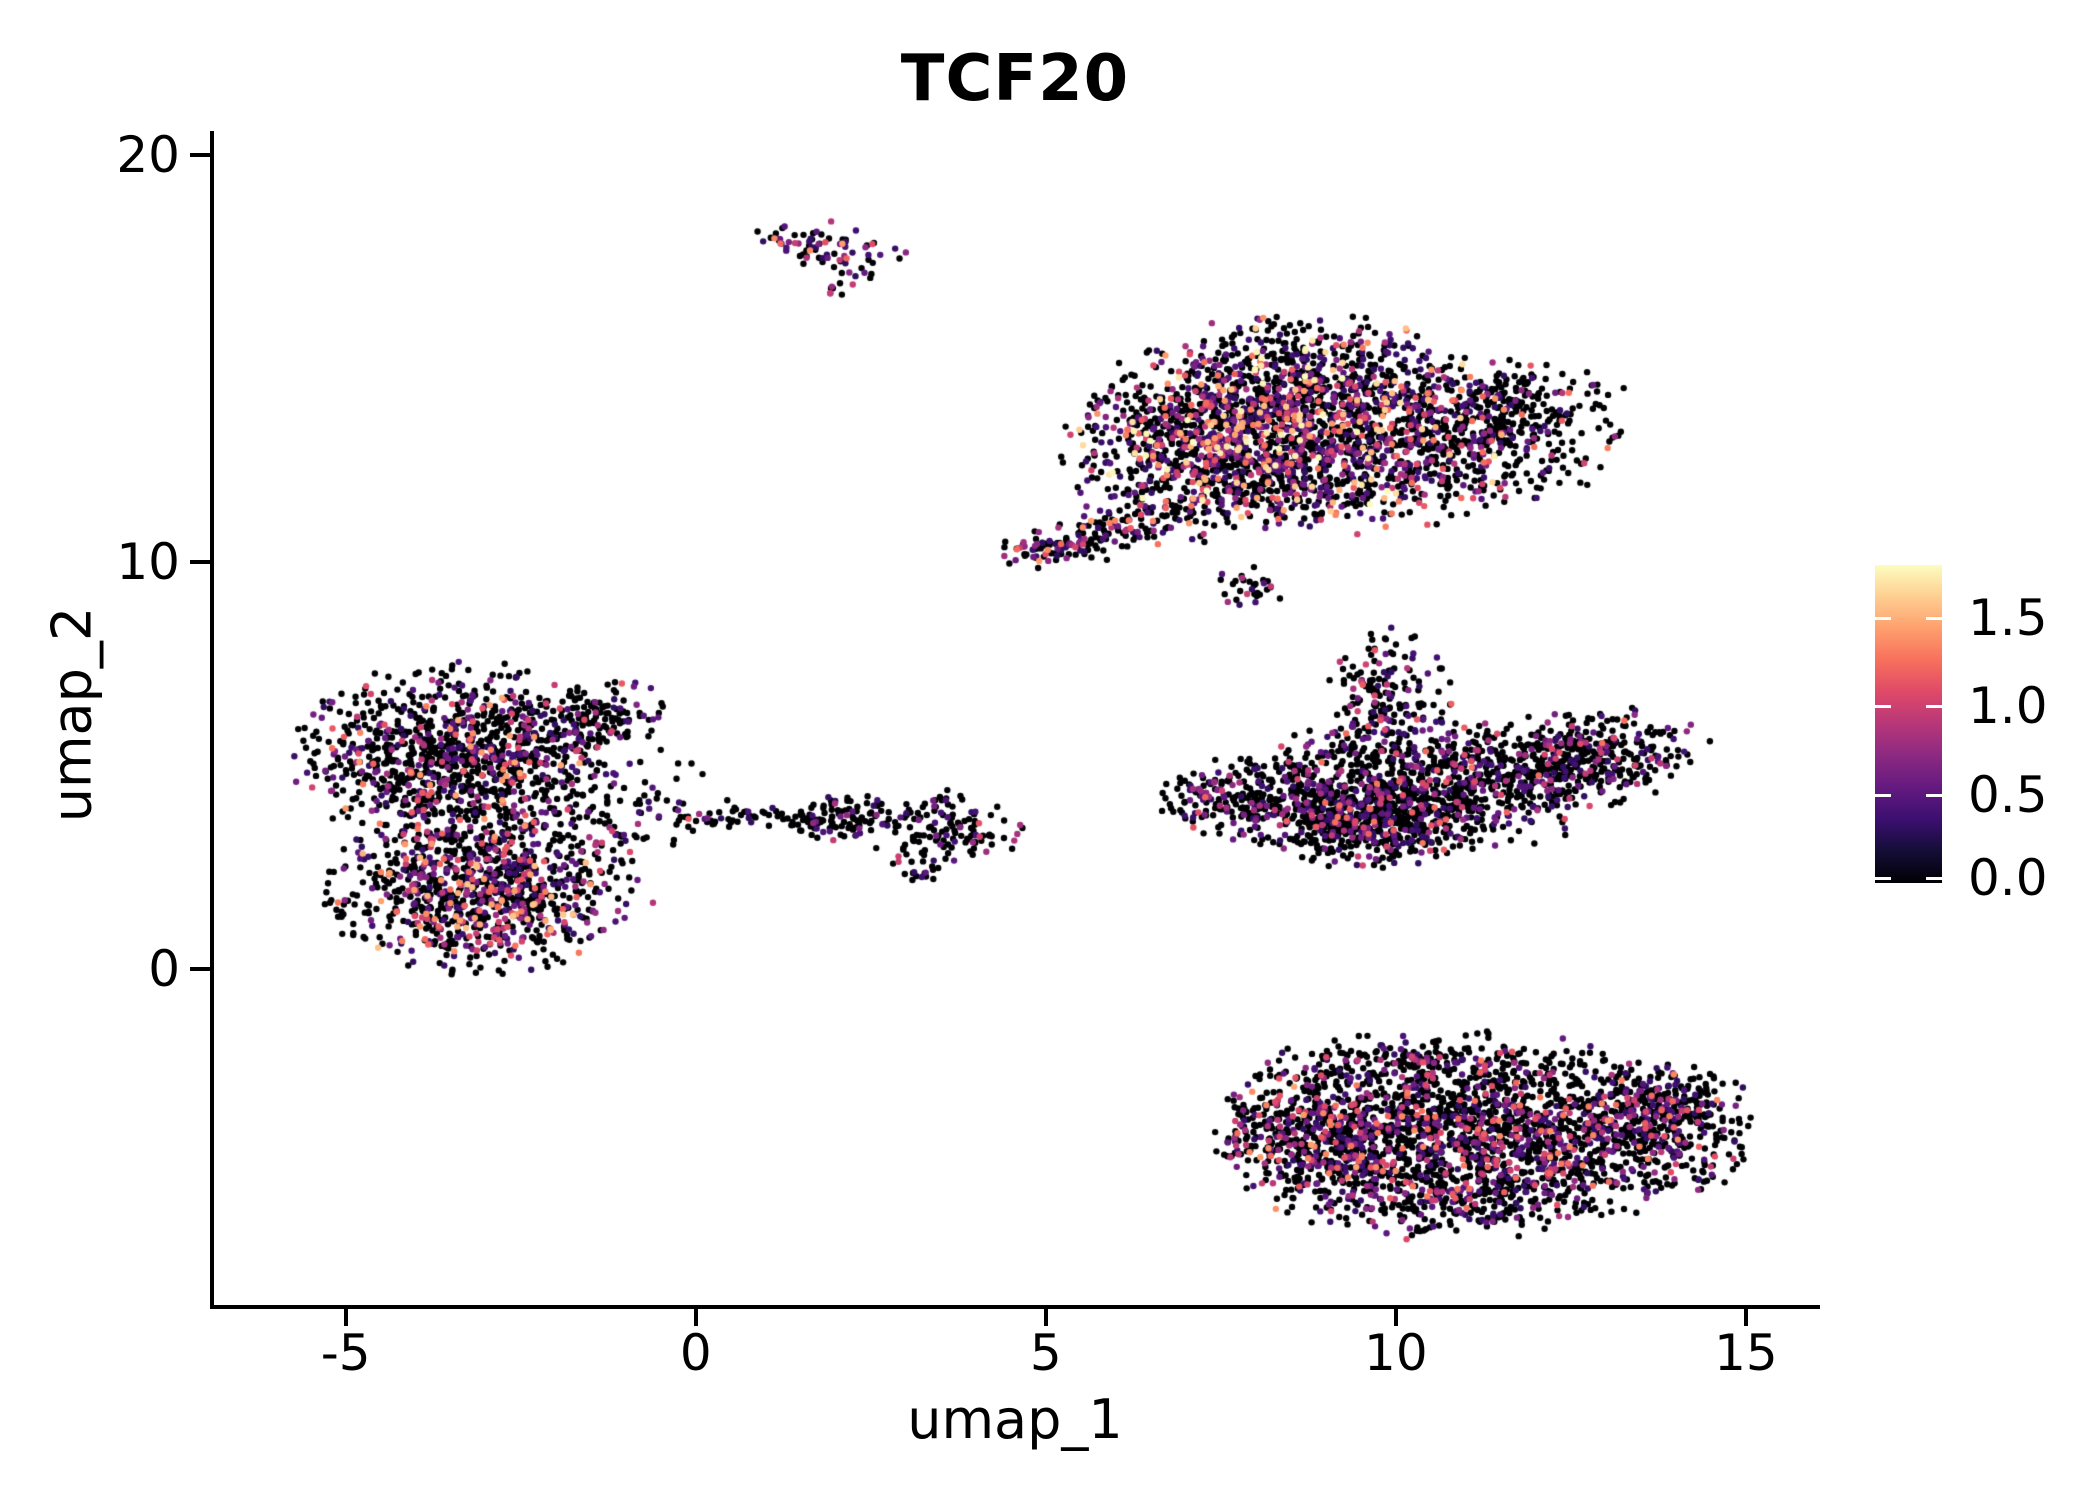  I want to click on colorbar-tick-label: 1.5, so click(2008, 618).